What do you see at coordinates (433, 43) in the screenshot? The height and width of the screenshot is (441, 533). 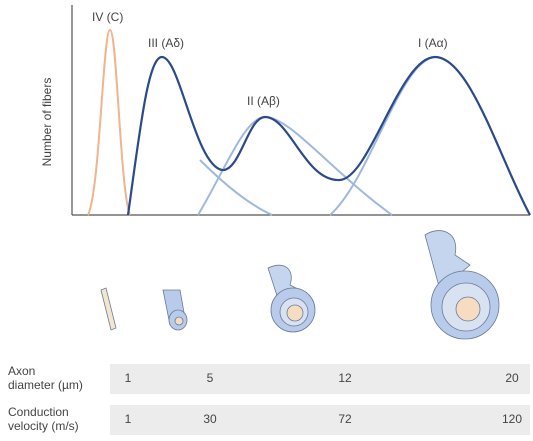 I see `peak-label: I (Aα)` at bounding box center [433, 43].